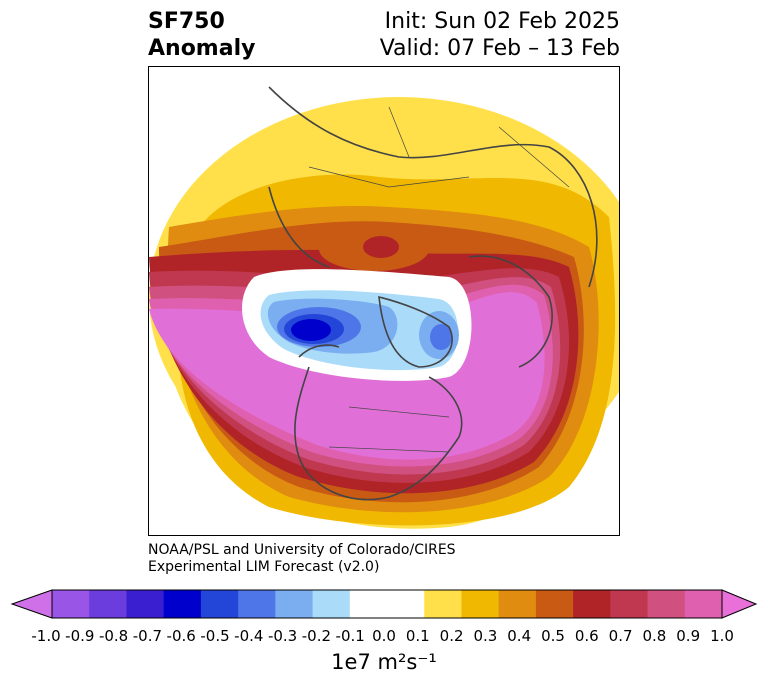 Image resolution: width=768 pixels, height=688 pixels. Describe the element at coordinates (299, 227) in the screenshot. I see `coast-asia-east` at that location.